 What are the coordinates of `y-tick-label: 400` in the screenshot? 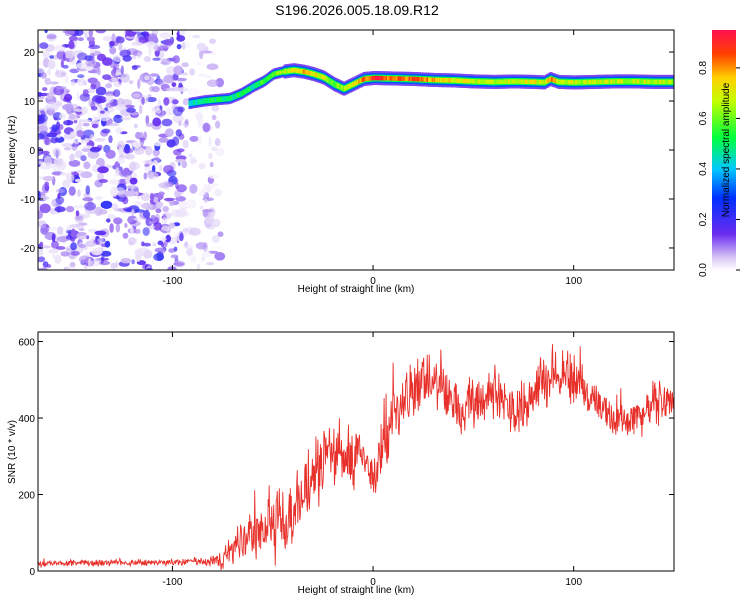 It's located at (26, 419).